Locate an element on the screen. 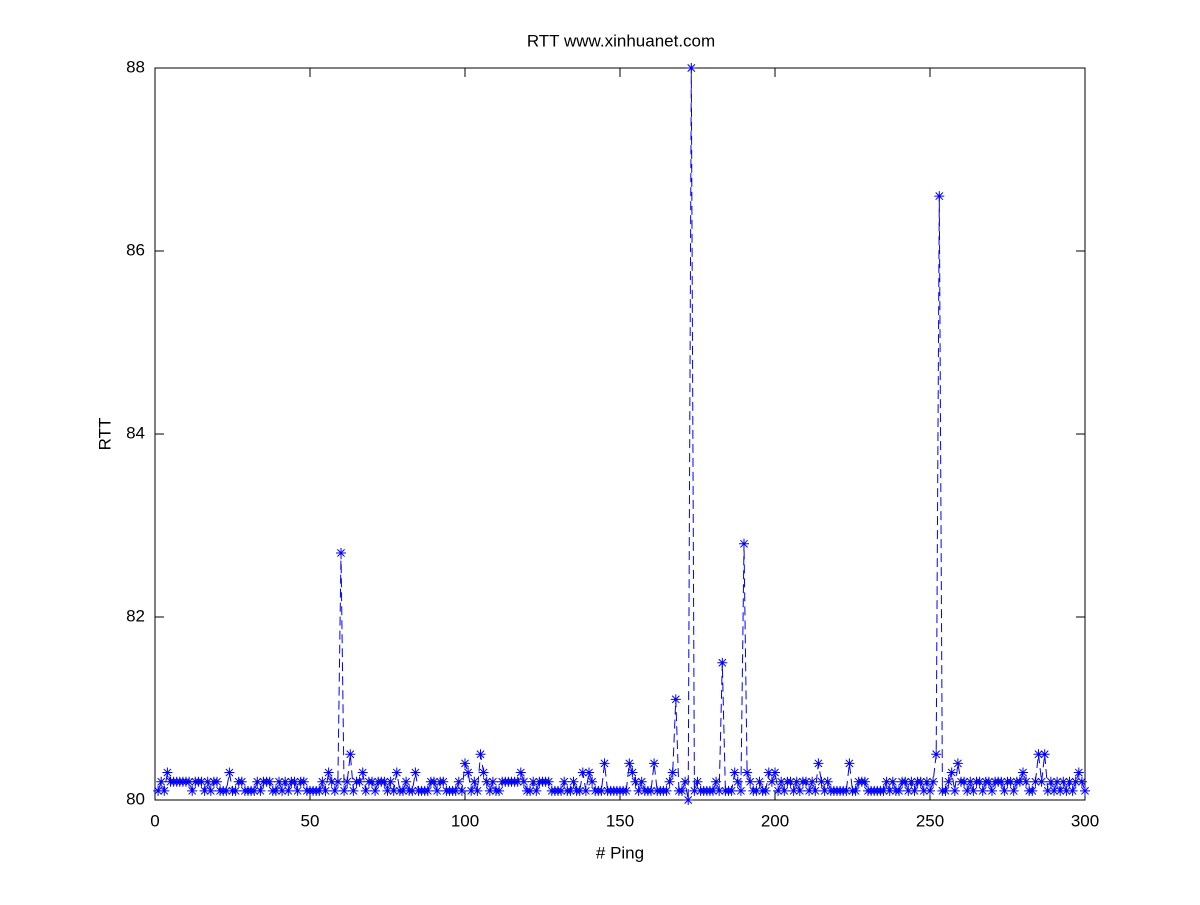 The image size is (1200, 905). y-tick-label: 88 is located at coordinates (135, 66).